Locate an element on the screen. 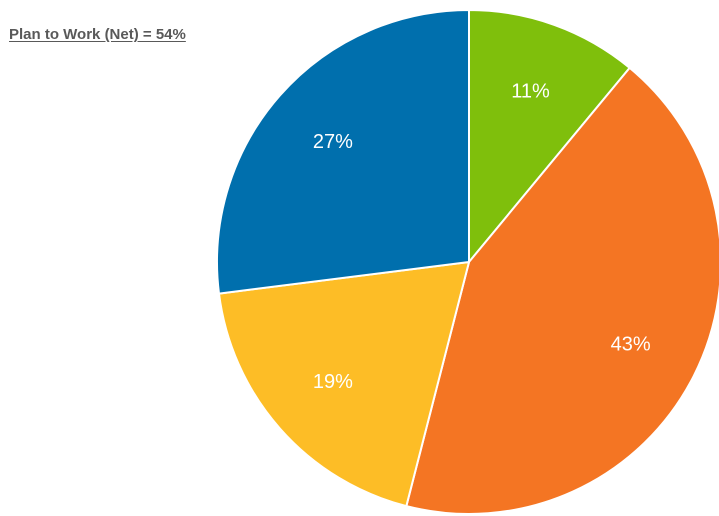 Image resolution: width=719 pixels, height=516 pixels. pie-label-2: 43% is located at coordinates (631, 344).